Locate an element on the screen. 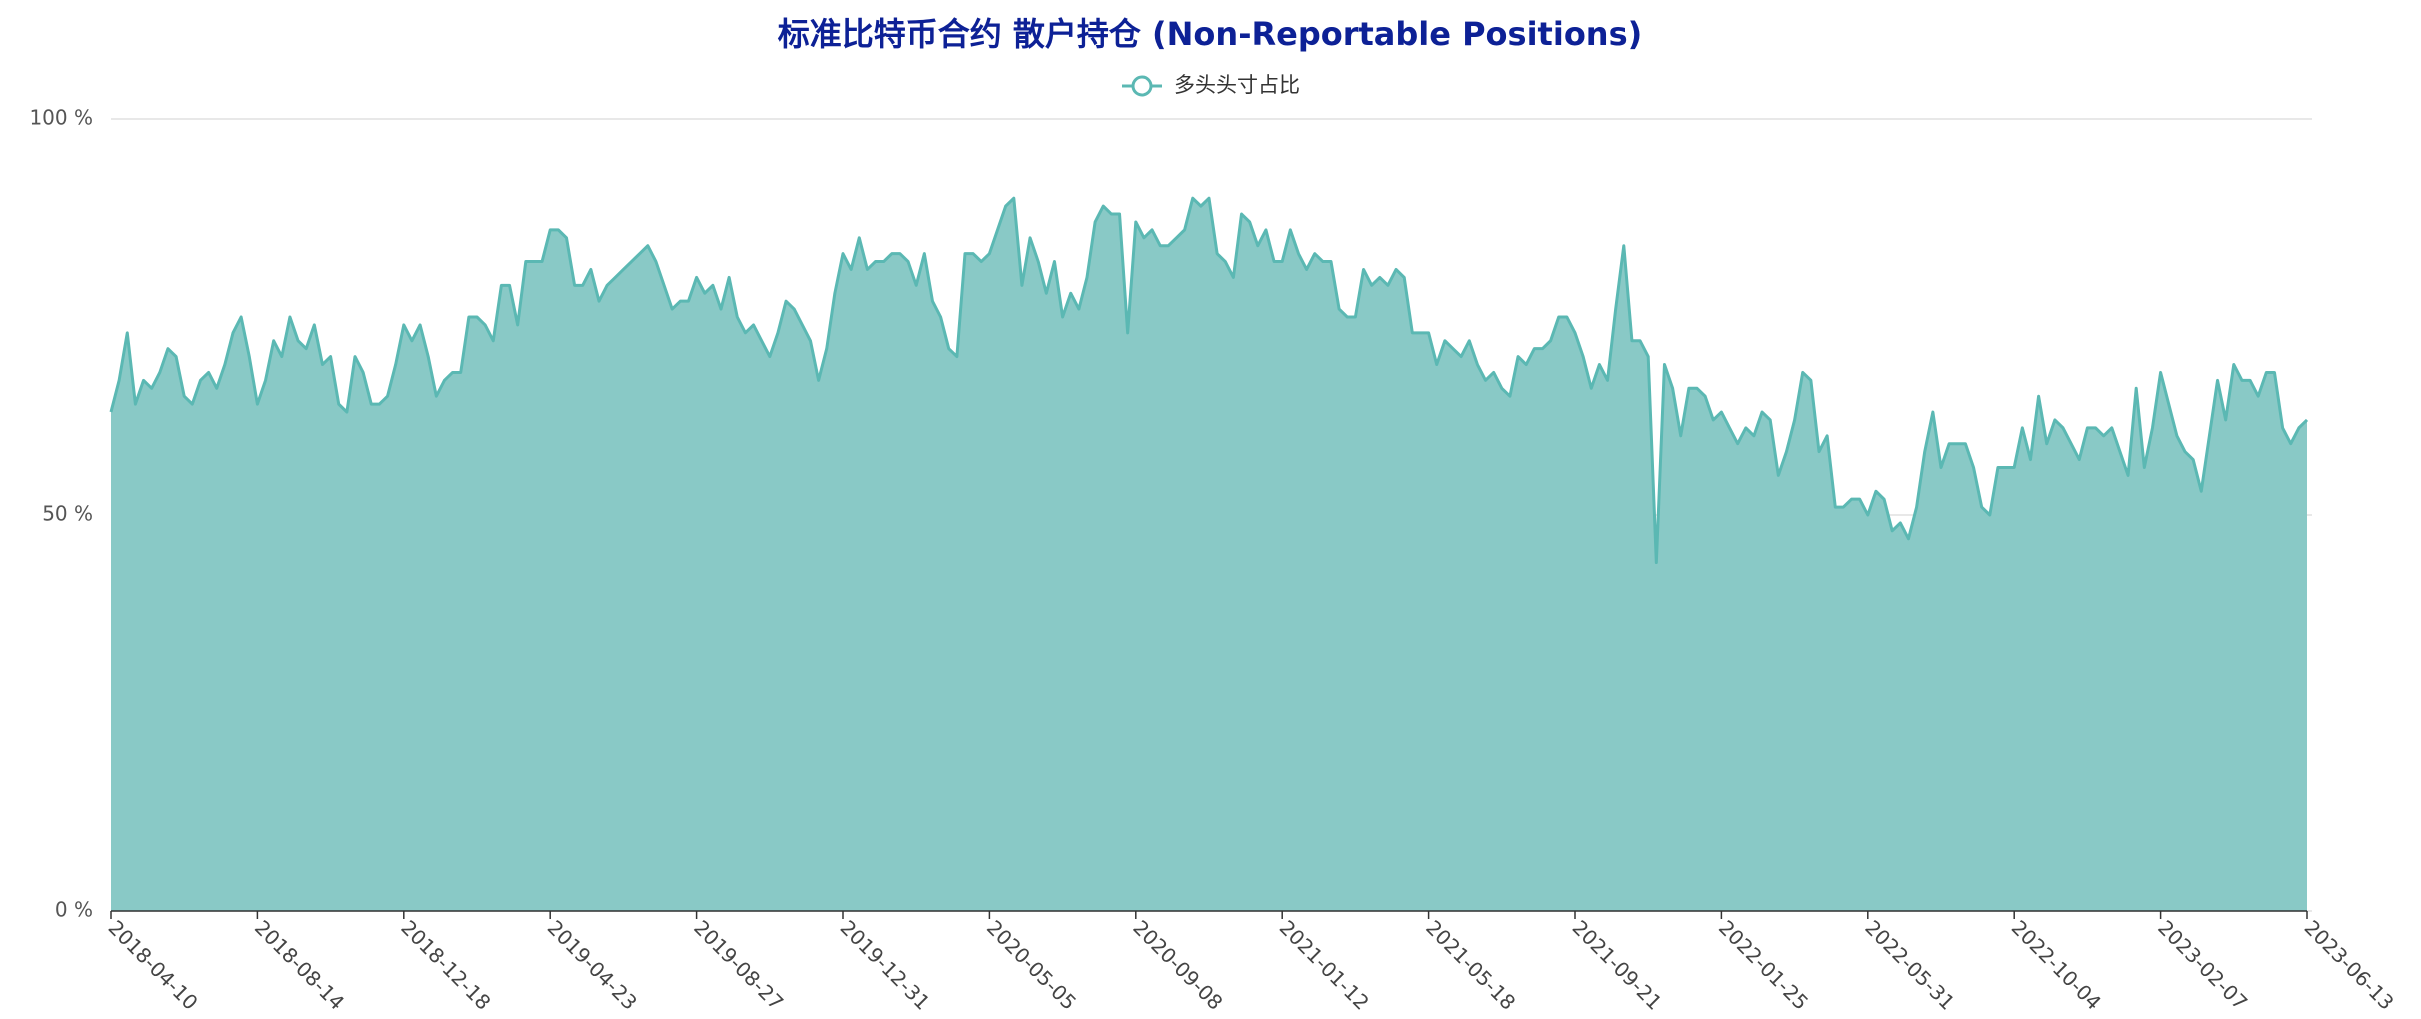  x-tick-label: 2023-06-13 is located at coordinates (2349, 964).